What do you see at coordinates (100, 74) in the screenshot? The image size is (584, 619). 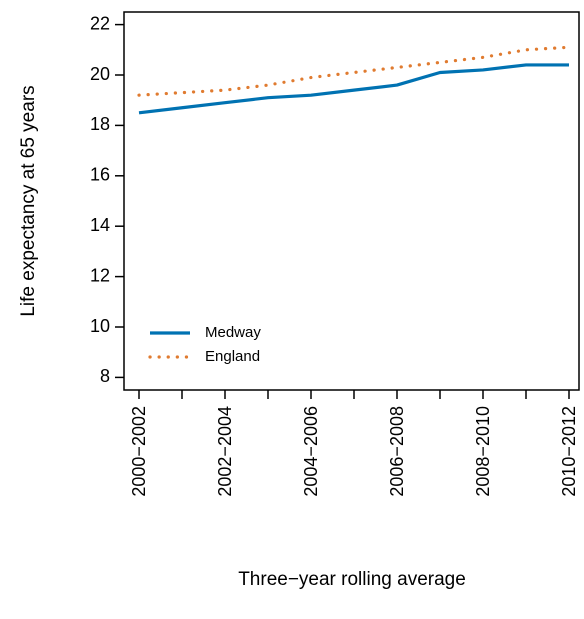 I see `y-tick-label: 20` at bounding box center [100, 74].